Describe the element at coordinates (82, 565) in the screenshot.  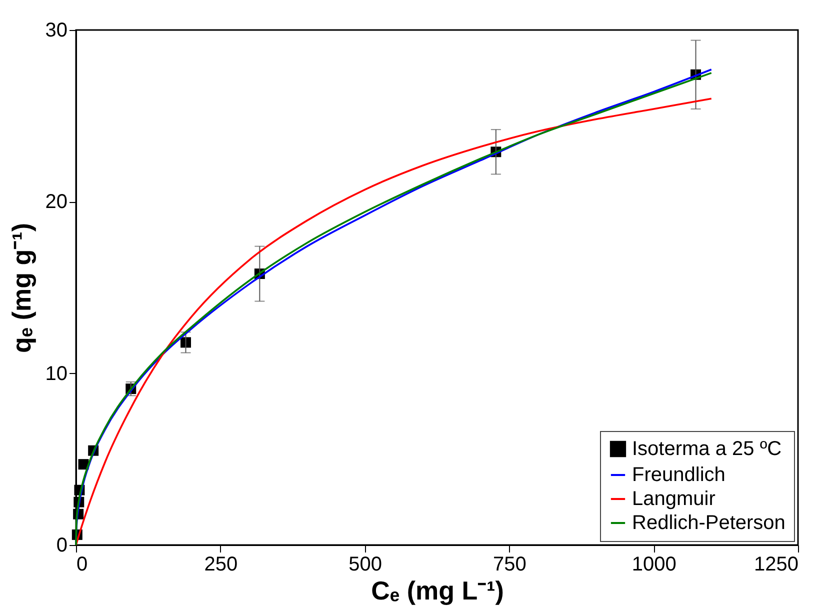
I see `x-tick-label: 0` at that location.